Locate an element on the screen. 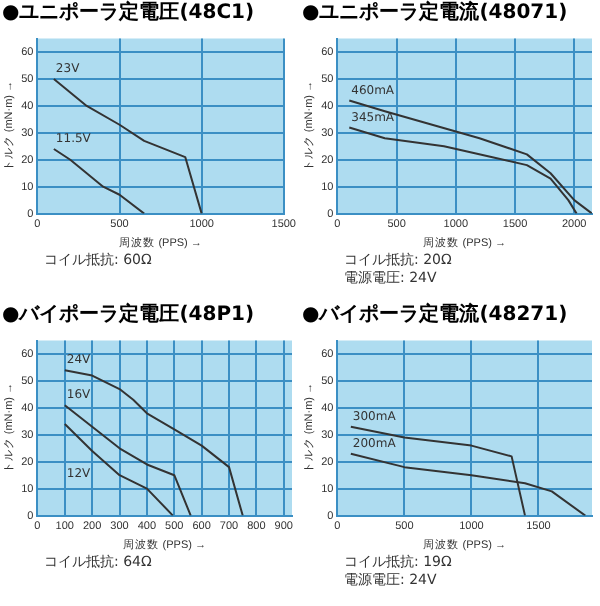 Image resolution: width=600 pixels, height=606 pixels. chart-title: ●ユニポーラ定電流(48071) is located at coordinates (436, 14).